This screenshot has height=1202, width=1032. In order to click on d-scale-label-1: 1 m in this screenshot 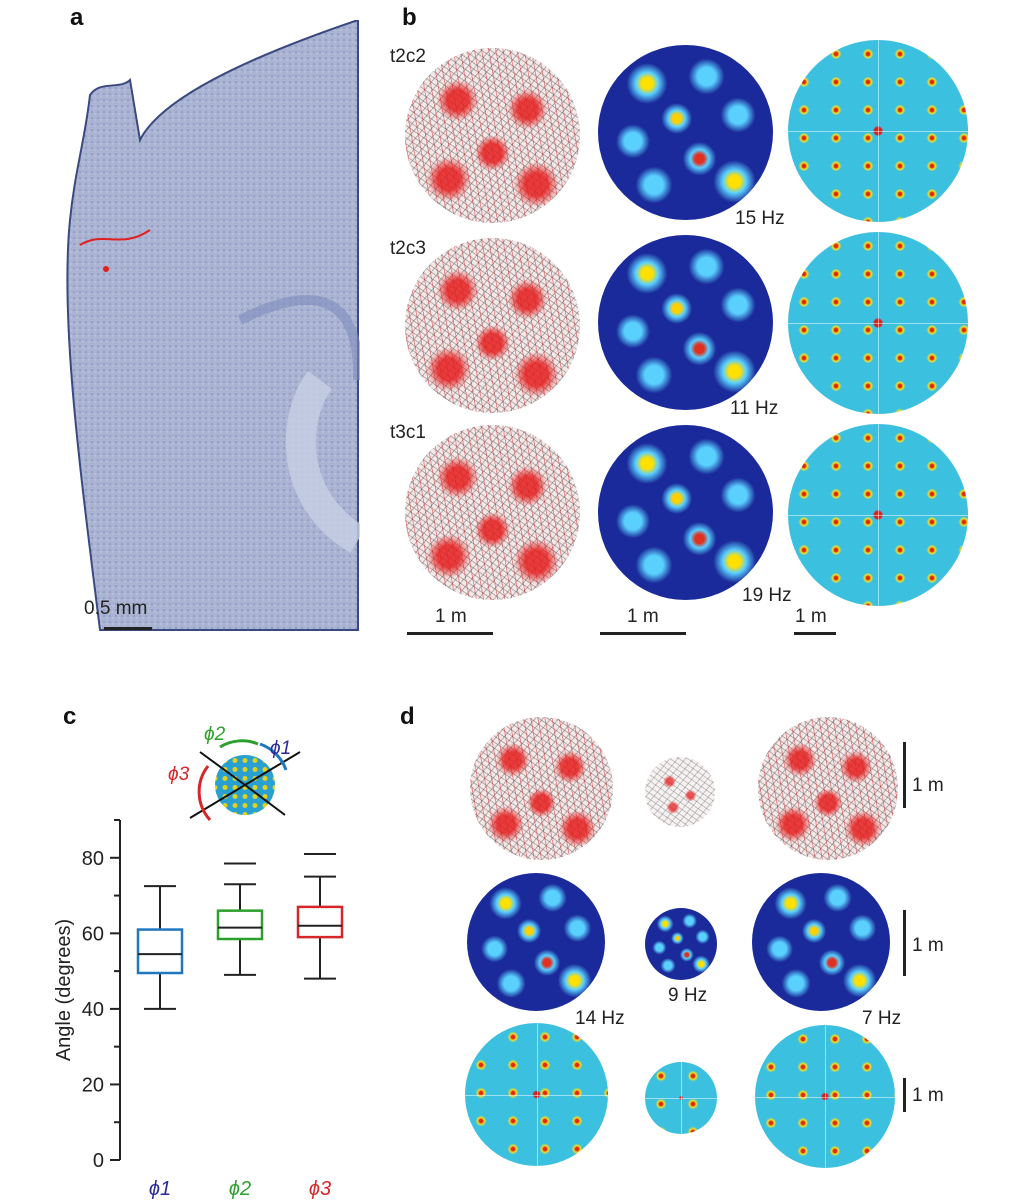, I will do `click(928, 785)`.